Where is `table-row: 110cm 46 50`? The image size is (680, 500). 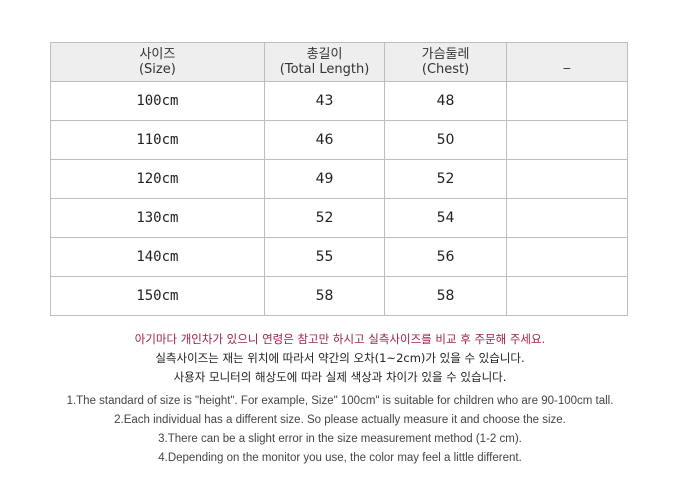 table-row: 110cm 46 50 is located at coordinates (339, 140).